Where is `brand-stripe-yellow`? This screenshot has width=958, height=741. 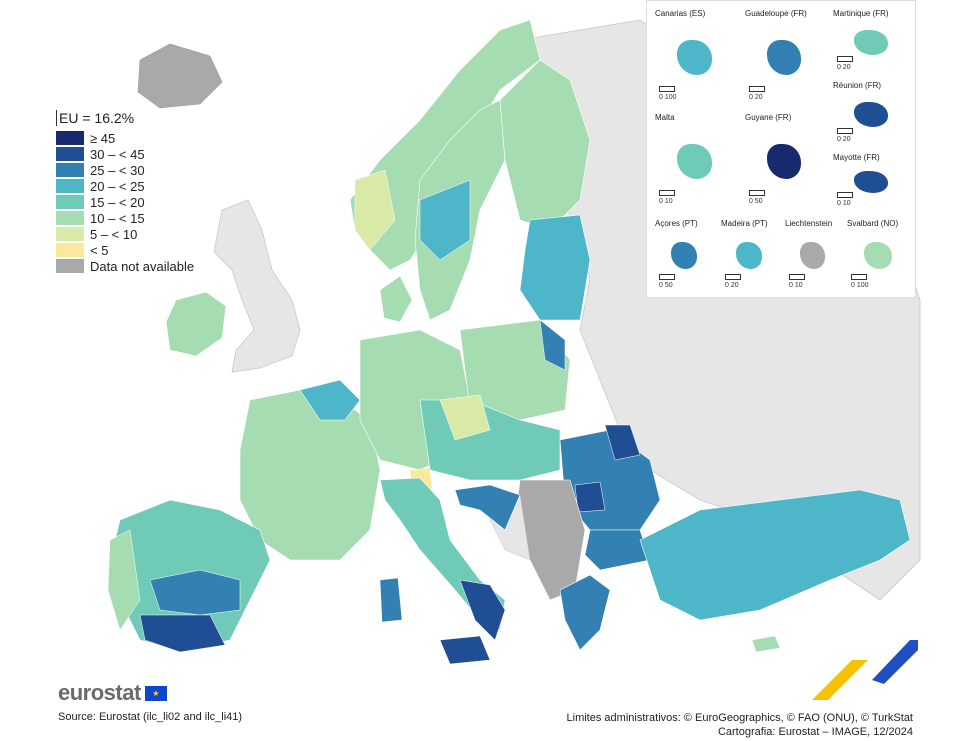 brand-stripe-yellow is located at coordinates (840, 680).